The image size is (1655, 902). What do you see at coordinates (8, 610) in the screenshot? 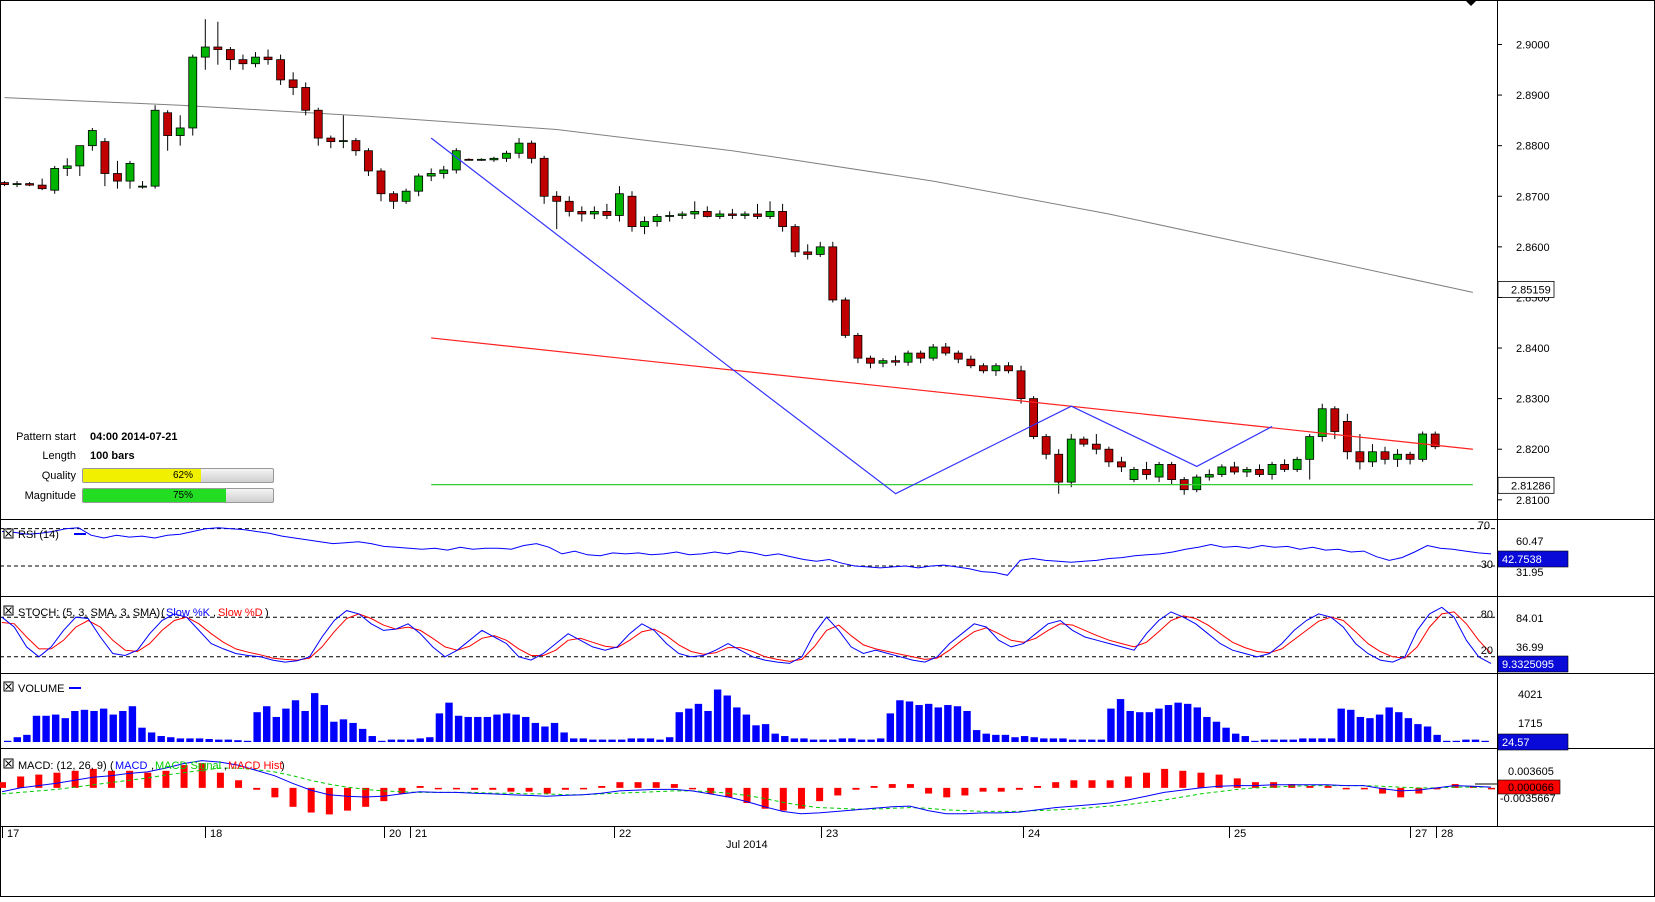
I see `stoch-toggle-checkbox-mark` at bounding box center [8, 610].